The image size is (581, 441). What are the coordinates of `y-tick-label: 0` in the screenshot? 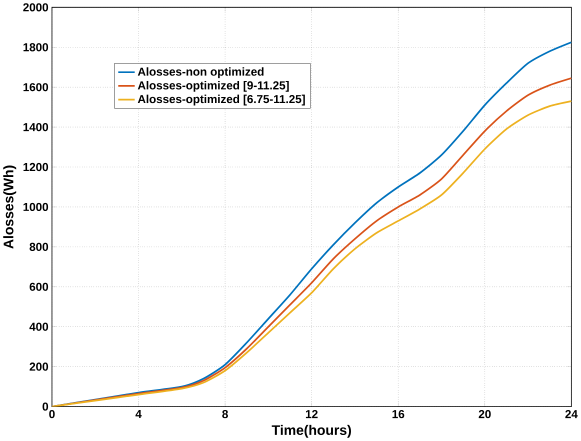 It's located at (45, 406).